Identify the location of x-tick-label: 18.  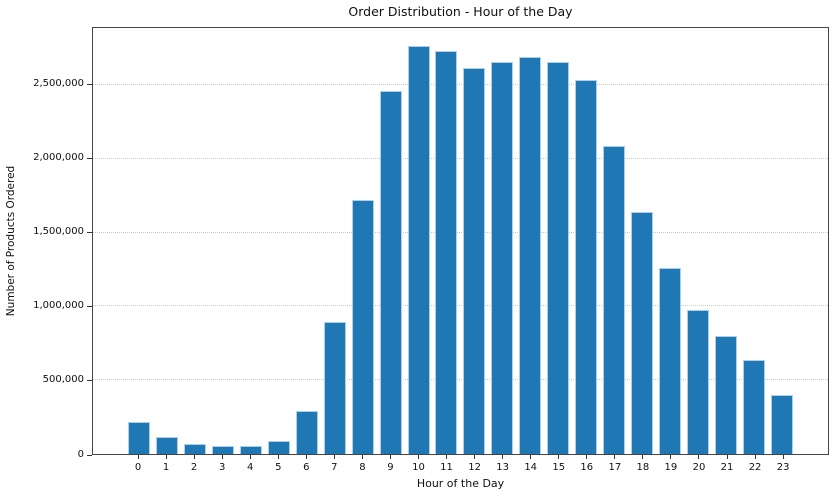
(643, 467).